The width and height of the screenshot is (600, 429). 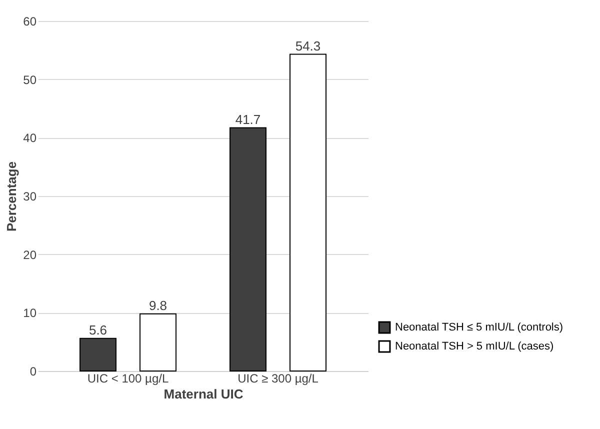 What do you see at coordinates (30, 313) in the screenshot?
I see `y-tick-label: 10` at bounding box center [30, 313].